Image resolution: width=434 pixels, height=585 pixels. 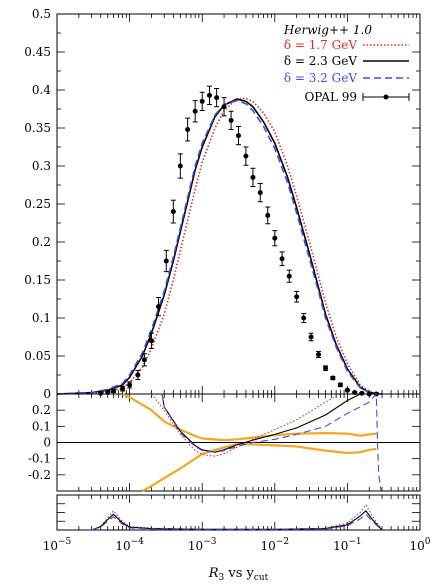 What do you see at coordinates (41, 166) in the screenshot?
I see `y-tick-label: 0.3` at bounding box center [41, 166].